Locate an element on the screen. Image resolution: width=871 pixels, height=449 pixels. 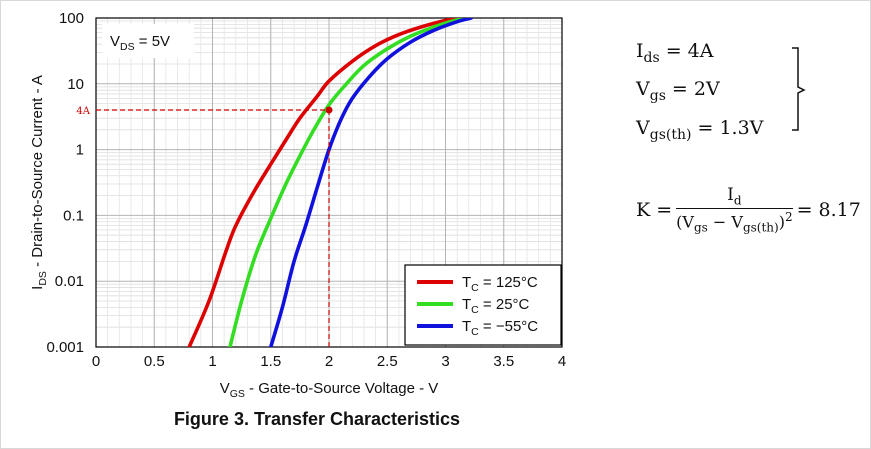
k-den-open: (V is located at coordinates (685, 222).